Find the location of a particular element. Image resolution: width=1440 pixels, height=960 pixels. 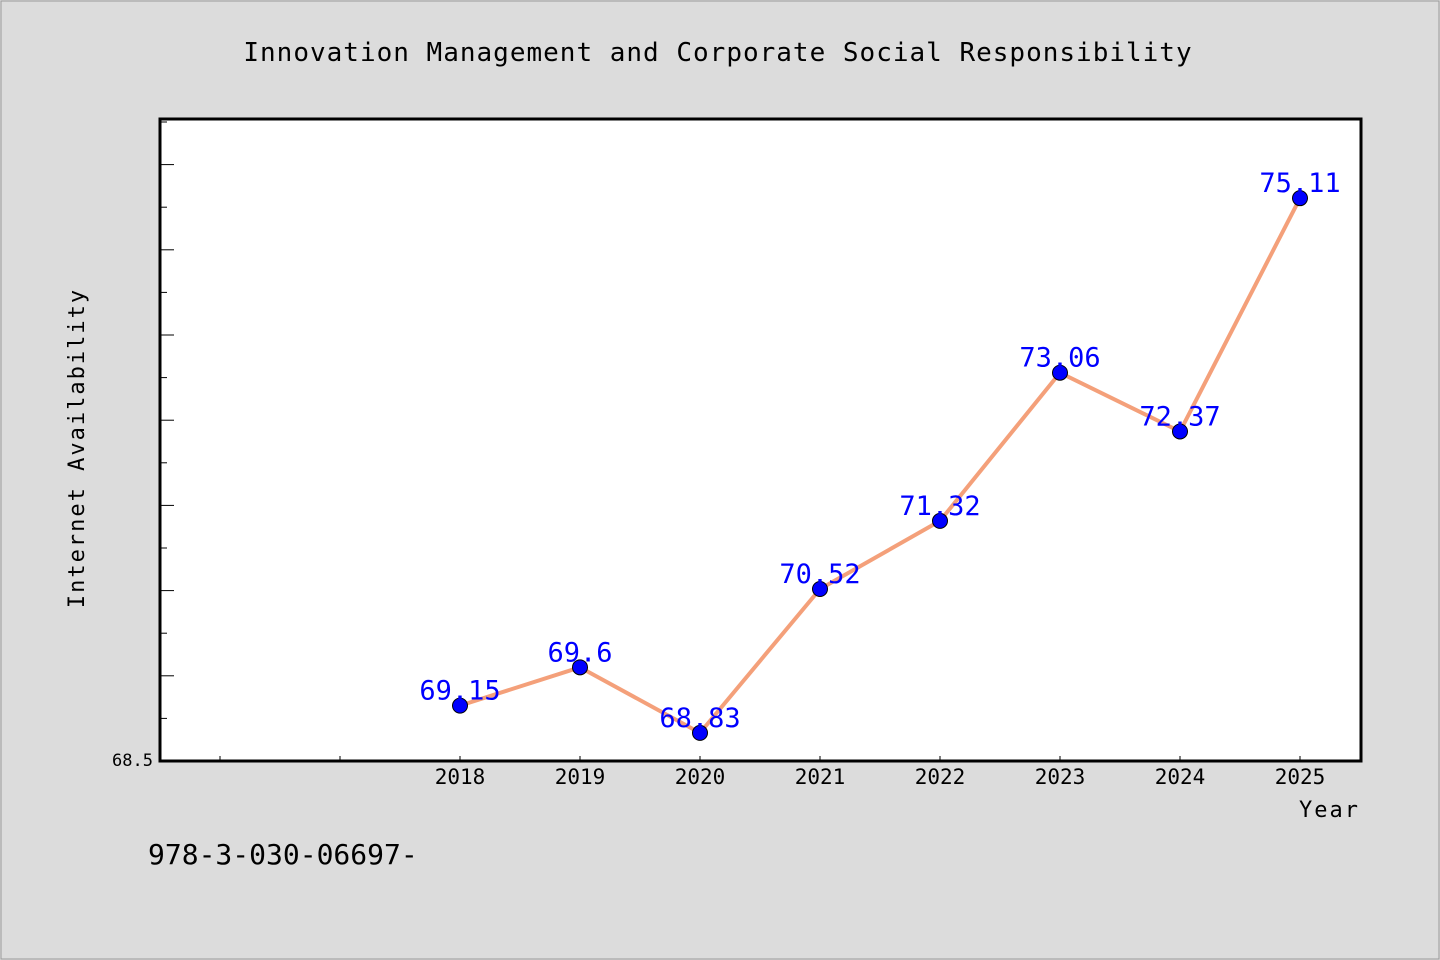

data-label: 72.37 is located at coordinates (1179, 416).